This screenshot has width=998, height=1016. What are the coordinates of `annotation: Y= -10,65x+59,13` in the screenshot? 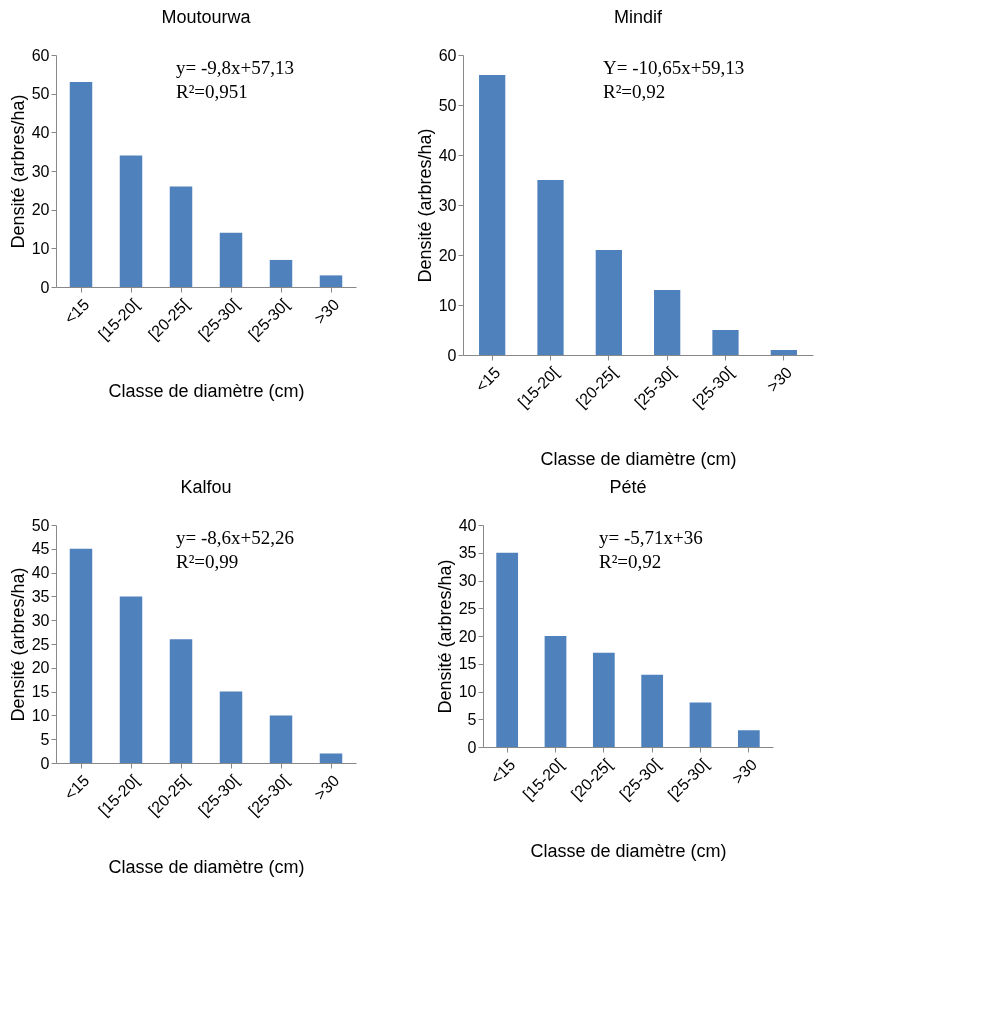 It's located at (674, 67).